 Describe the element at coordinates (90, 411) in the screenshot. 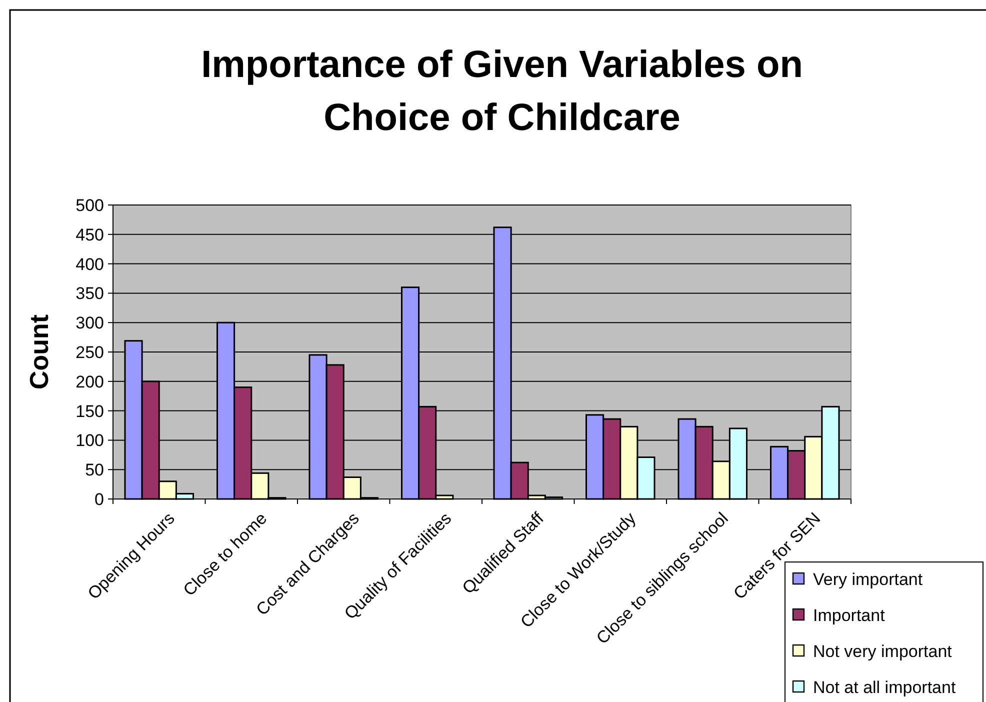

I see `y-tick-label: 150` at that location.